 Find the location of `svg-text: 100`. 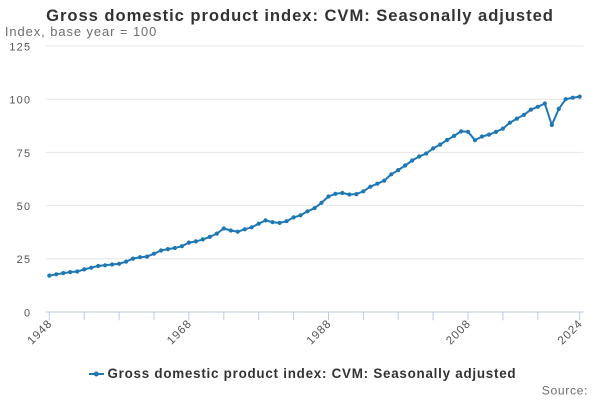

svg-text: 100 is located at coordinates (20, 101).